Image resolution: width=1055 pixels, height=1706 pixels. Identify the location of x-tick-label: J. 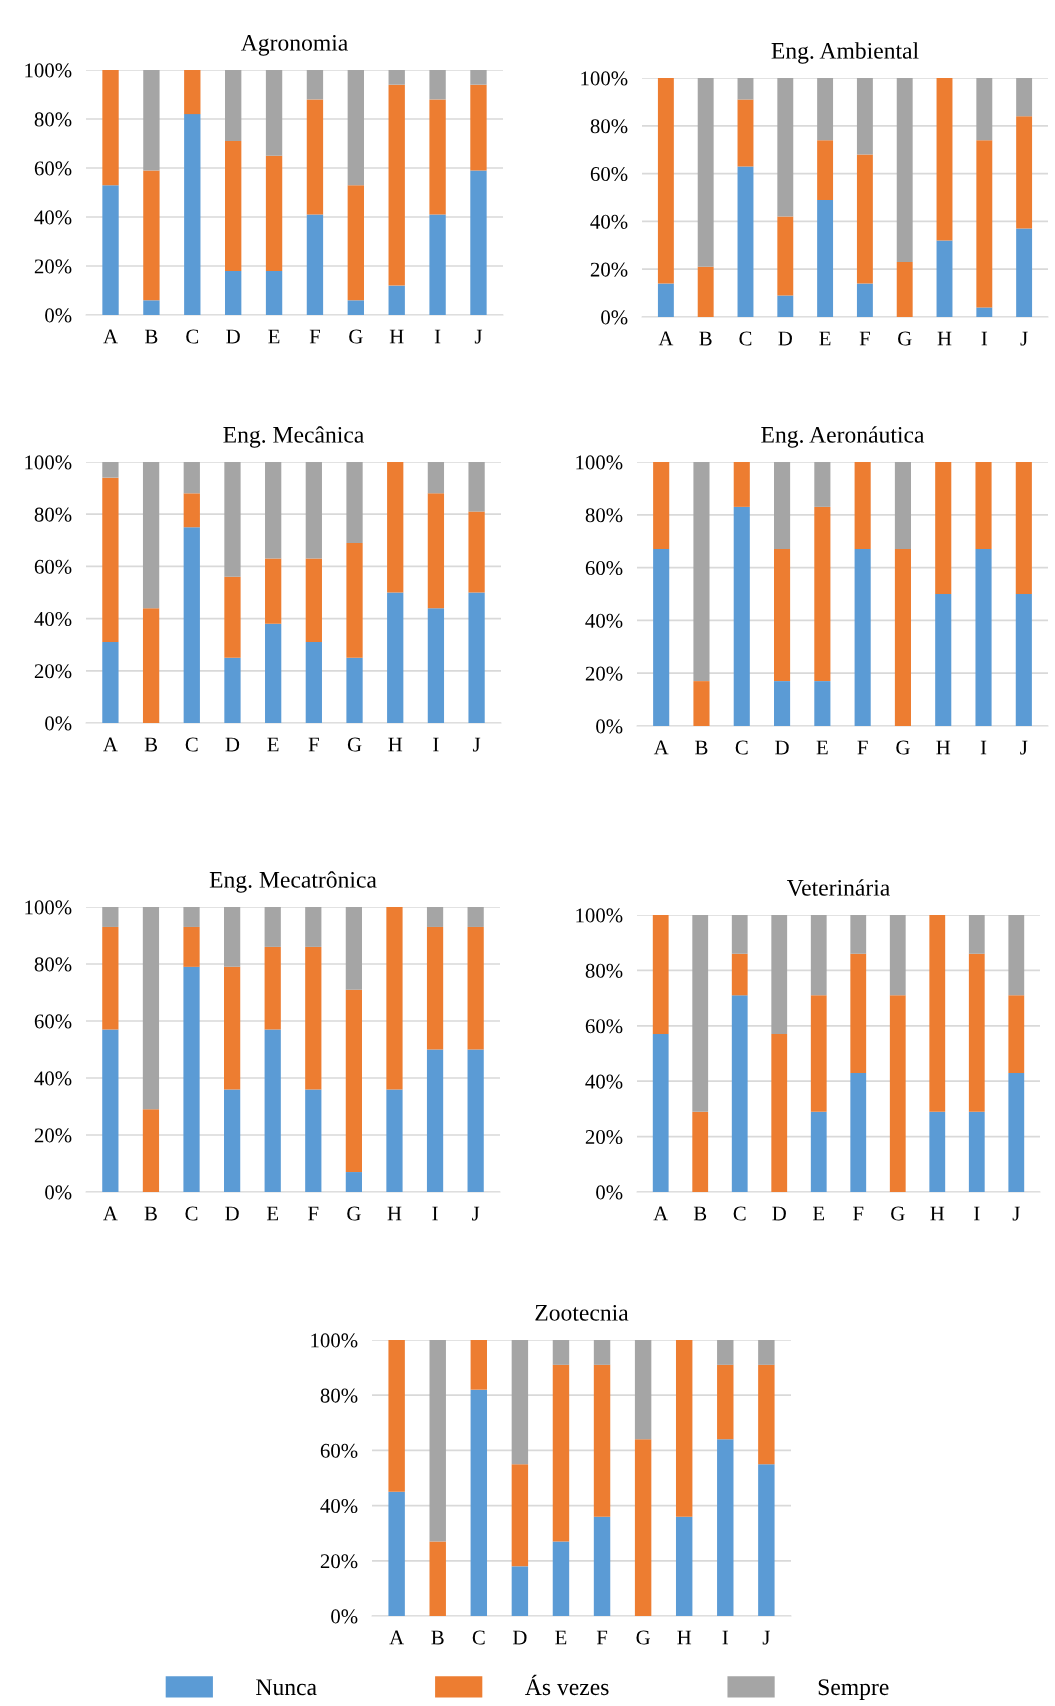
(1024, 747).